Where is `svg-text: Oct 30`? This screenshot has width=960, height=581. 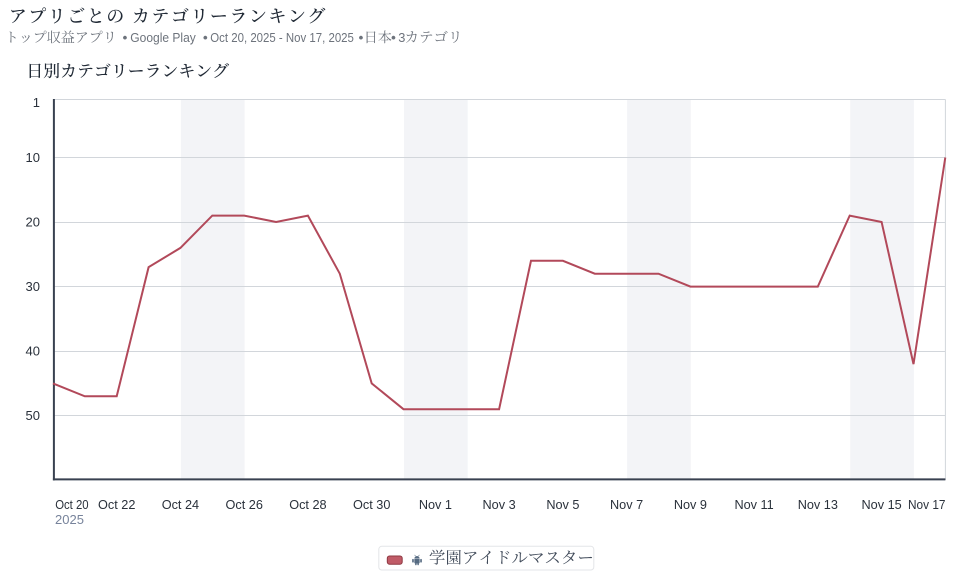 svg-text: Oct 30 is located at coordinates (371, 505).